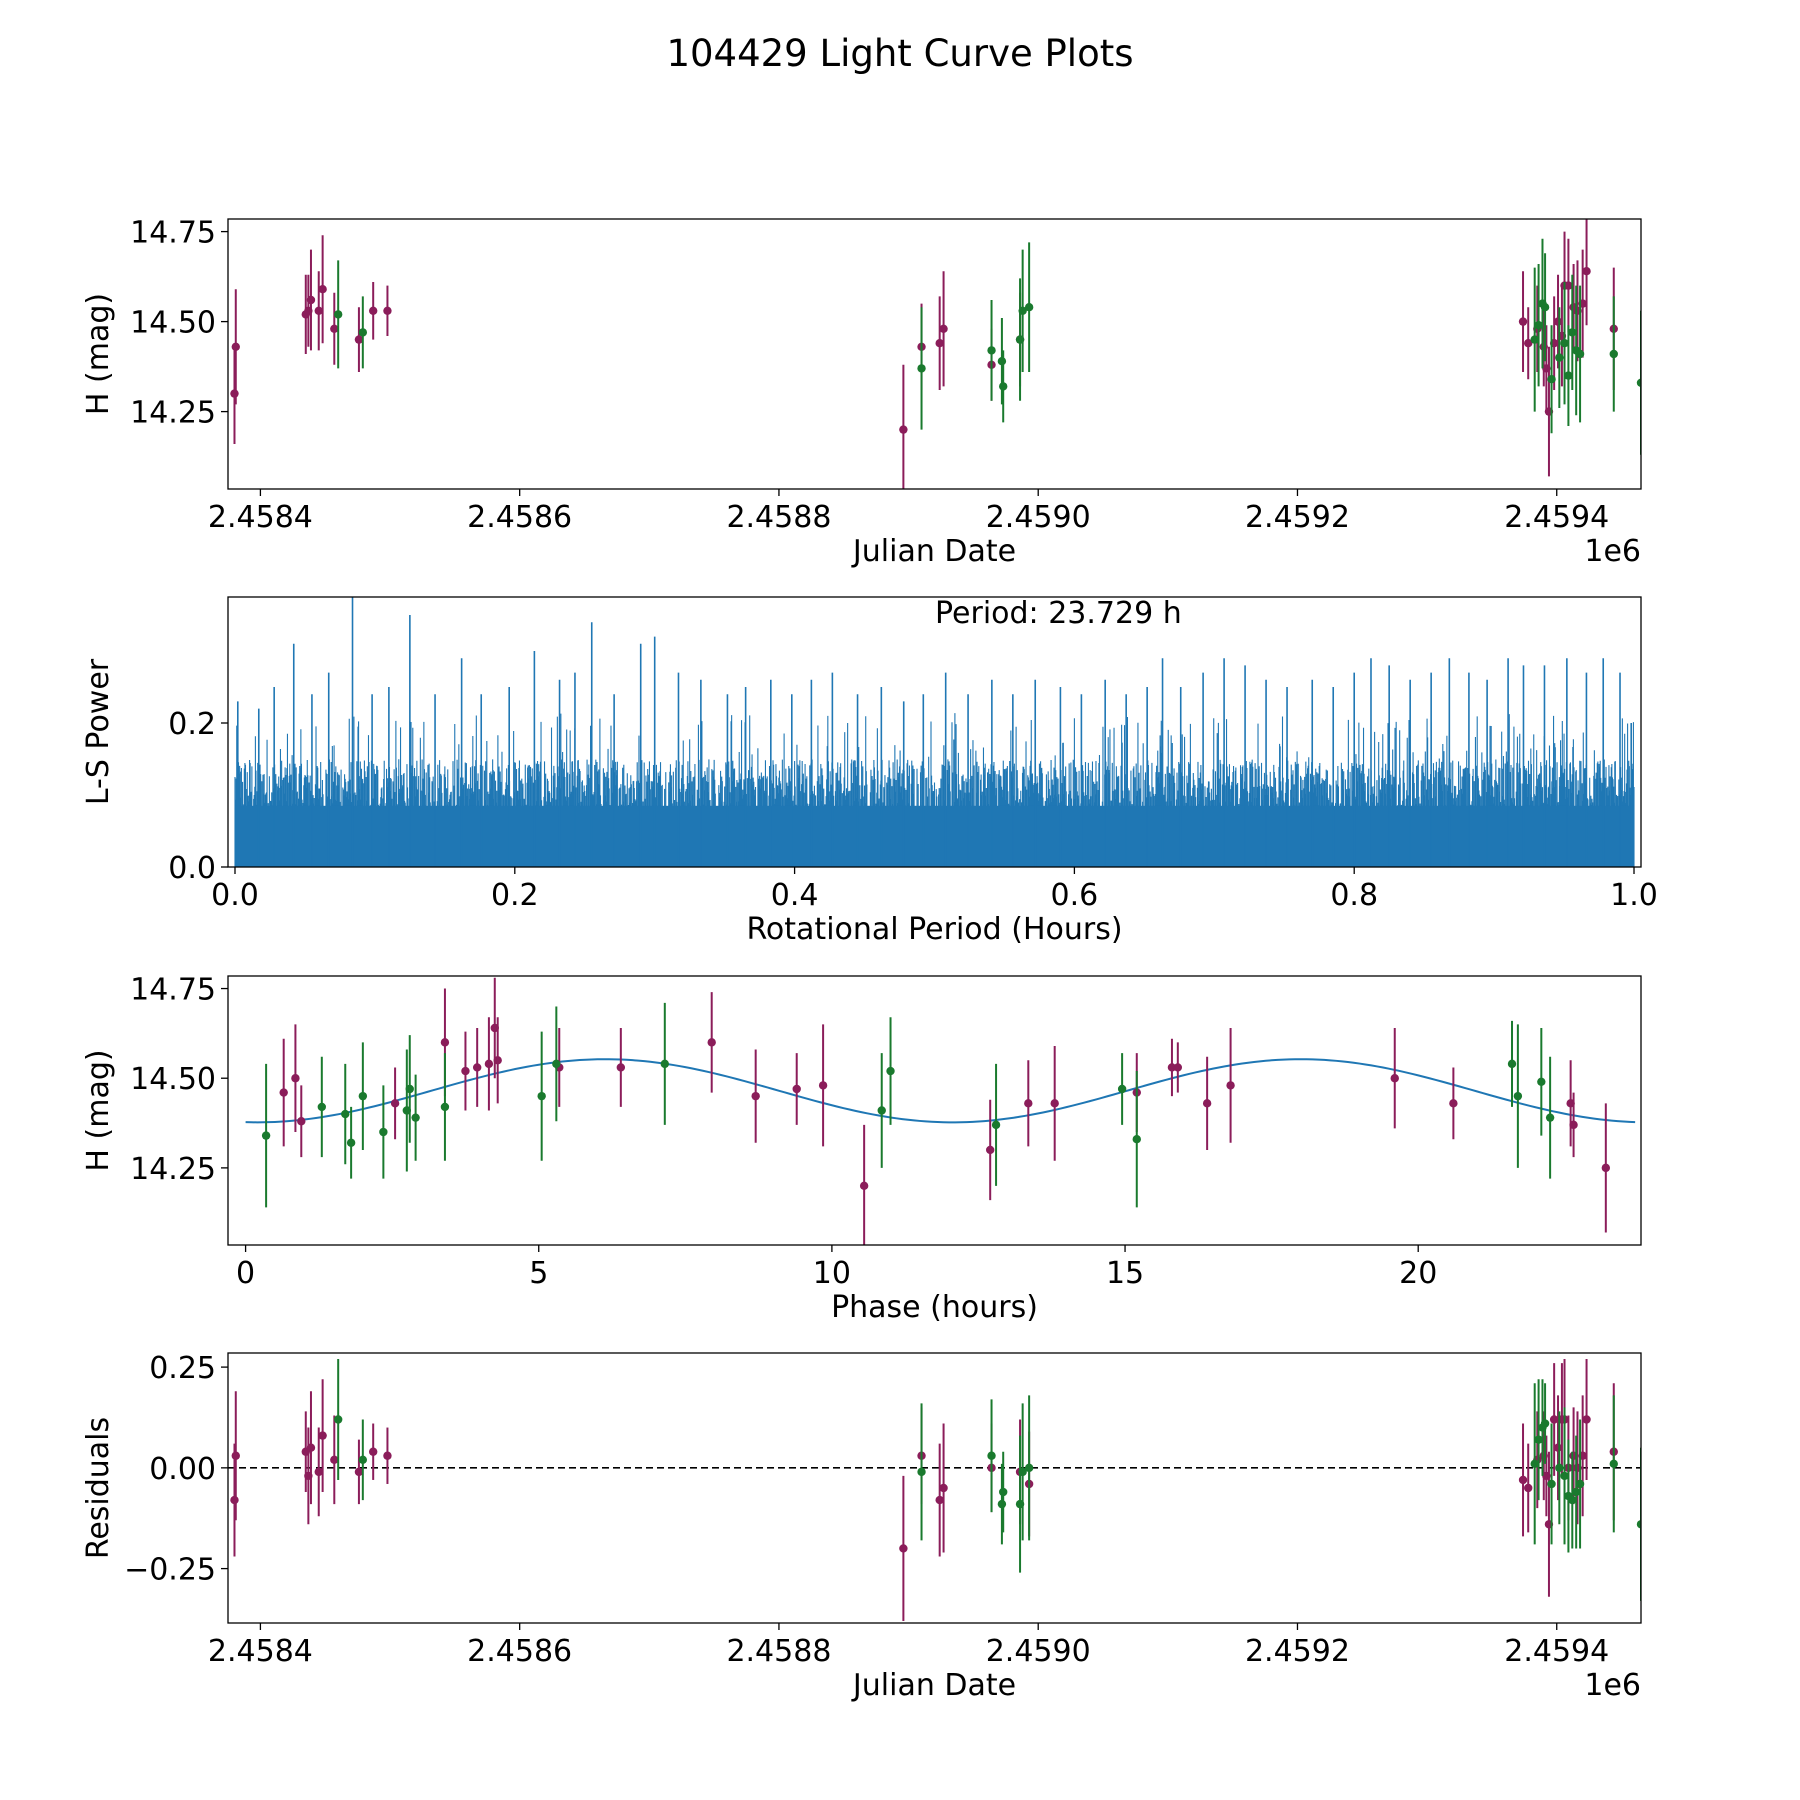  I want to click on y-tick-label: 0.0, so click(192, 868).